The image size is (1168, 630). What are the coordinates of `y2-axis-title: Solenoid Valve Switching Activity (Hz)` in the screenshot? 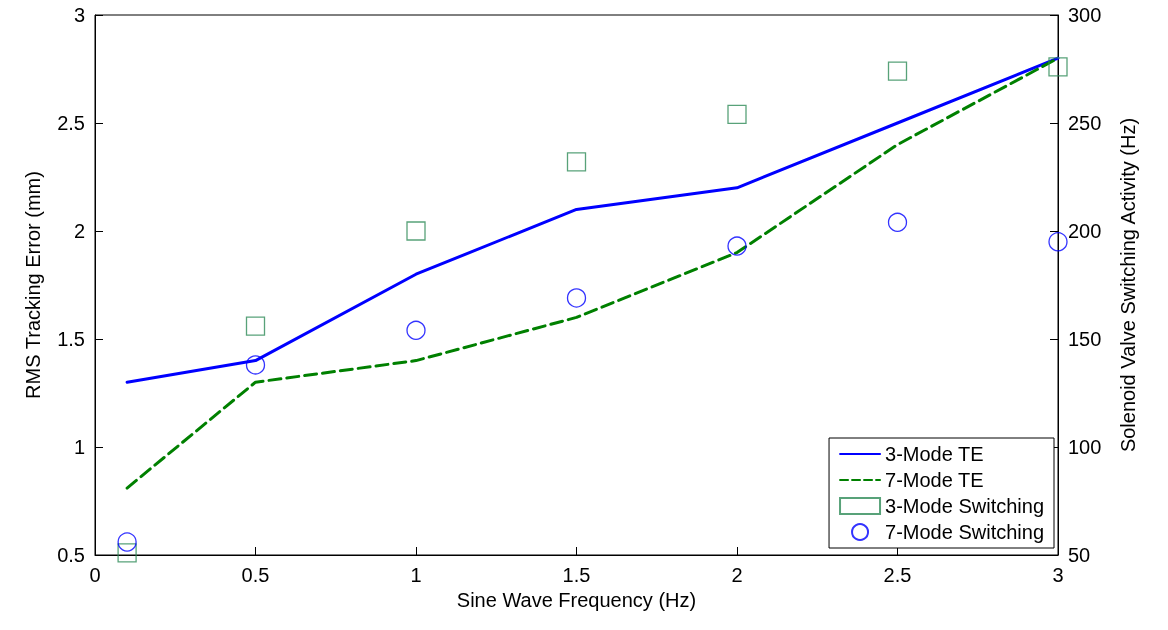 It's located at (1128, 285).